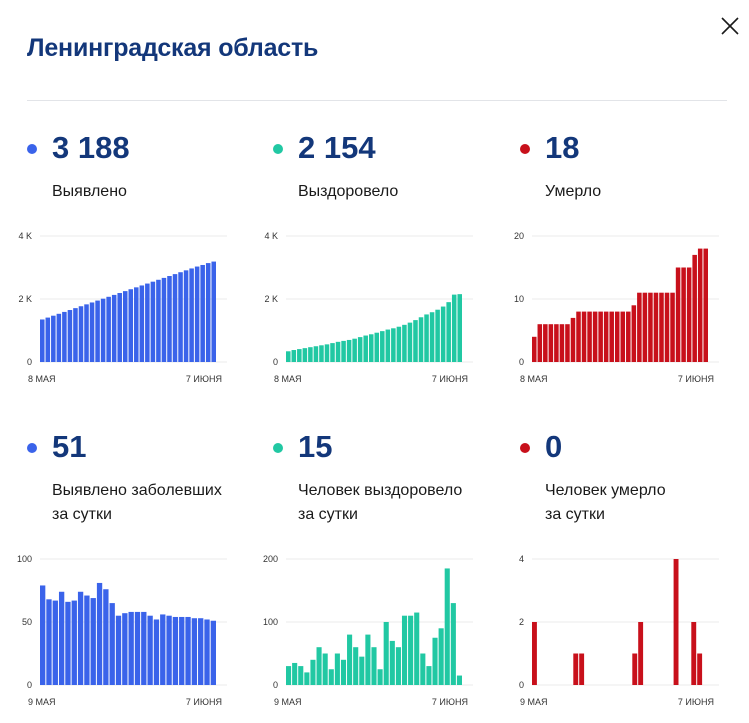 The height and width of the screenshot is (723, 749). I want to click on daily-died-bullet-icon, so click(525, 448).